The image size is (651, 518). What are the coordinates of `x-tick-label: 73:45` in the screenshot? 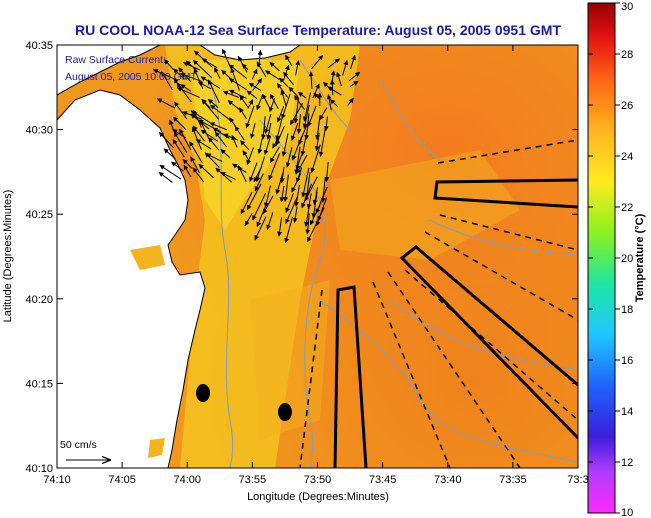 It's located at (383, 480).